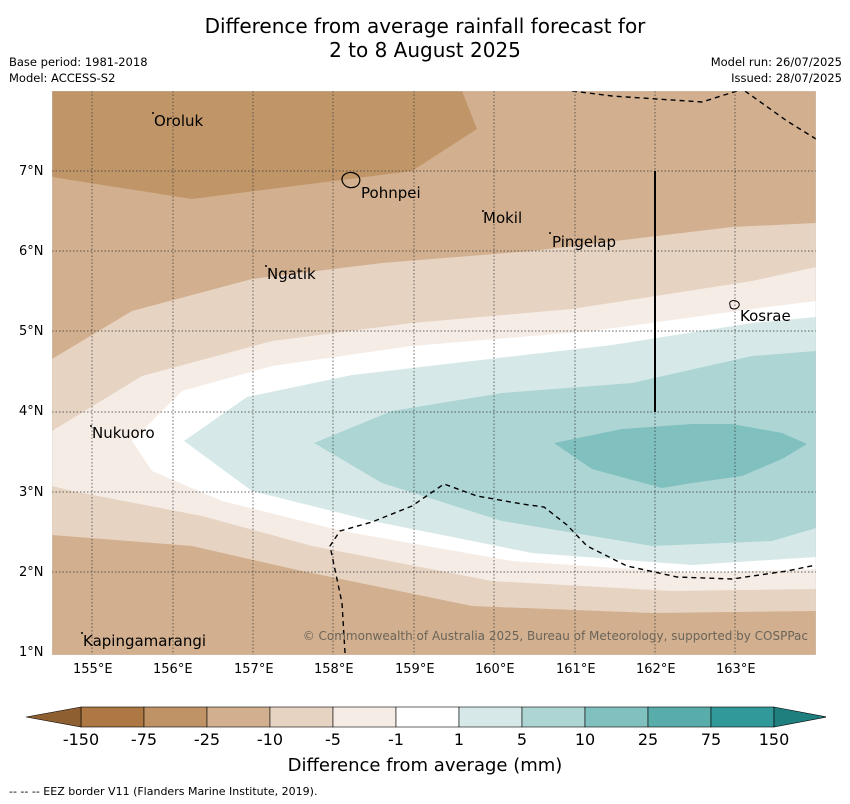 The width and height of the screenshot is (850, 804). Describe the element at coordinates (31, 652) in the screenshot. I see `lat-tick-1n: 1°N` at that location.